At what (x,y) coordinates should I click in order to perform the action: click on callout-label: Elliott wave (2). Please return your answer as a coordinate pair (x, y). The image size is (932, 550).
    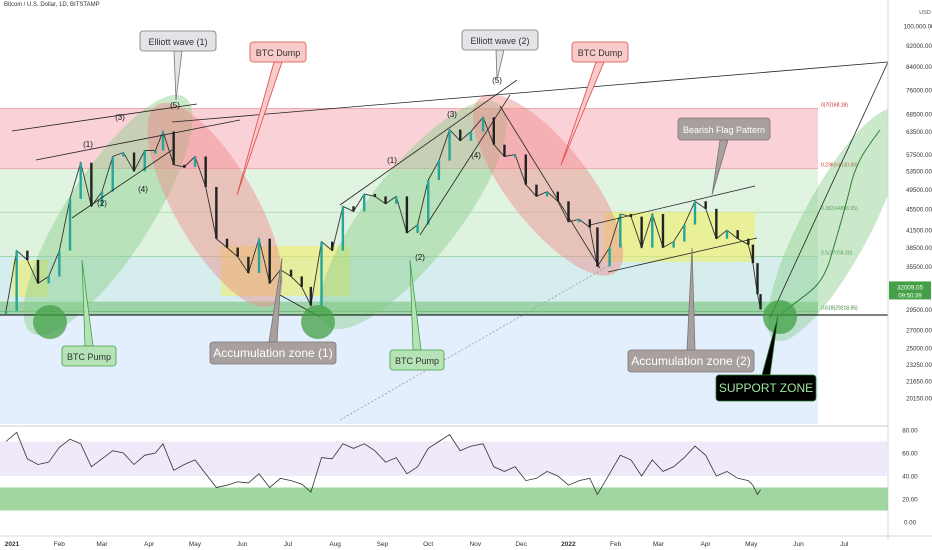
    Looking at the image, I should click on (499, 41).